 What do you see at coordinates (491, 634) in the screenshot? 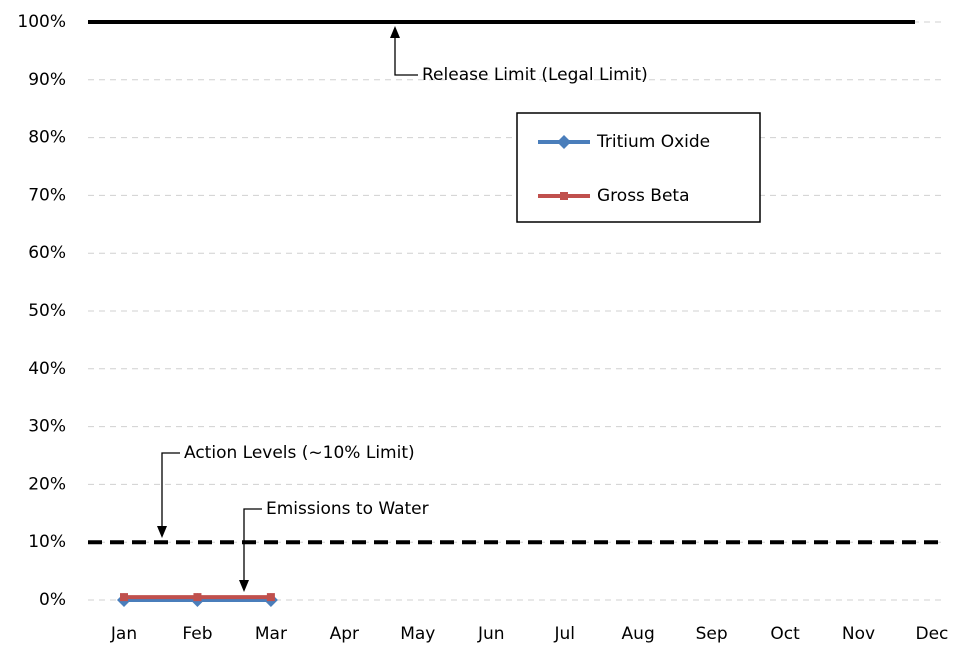
I see `x-tick-label: Jun` at bounding box center [491, 634].